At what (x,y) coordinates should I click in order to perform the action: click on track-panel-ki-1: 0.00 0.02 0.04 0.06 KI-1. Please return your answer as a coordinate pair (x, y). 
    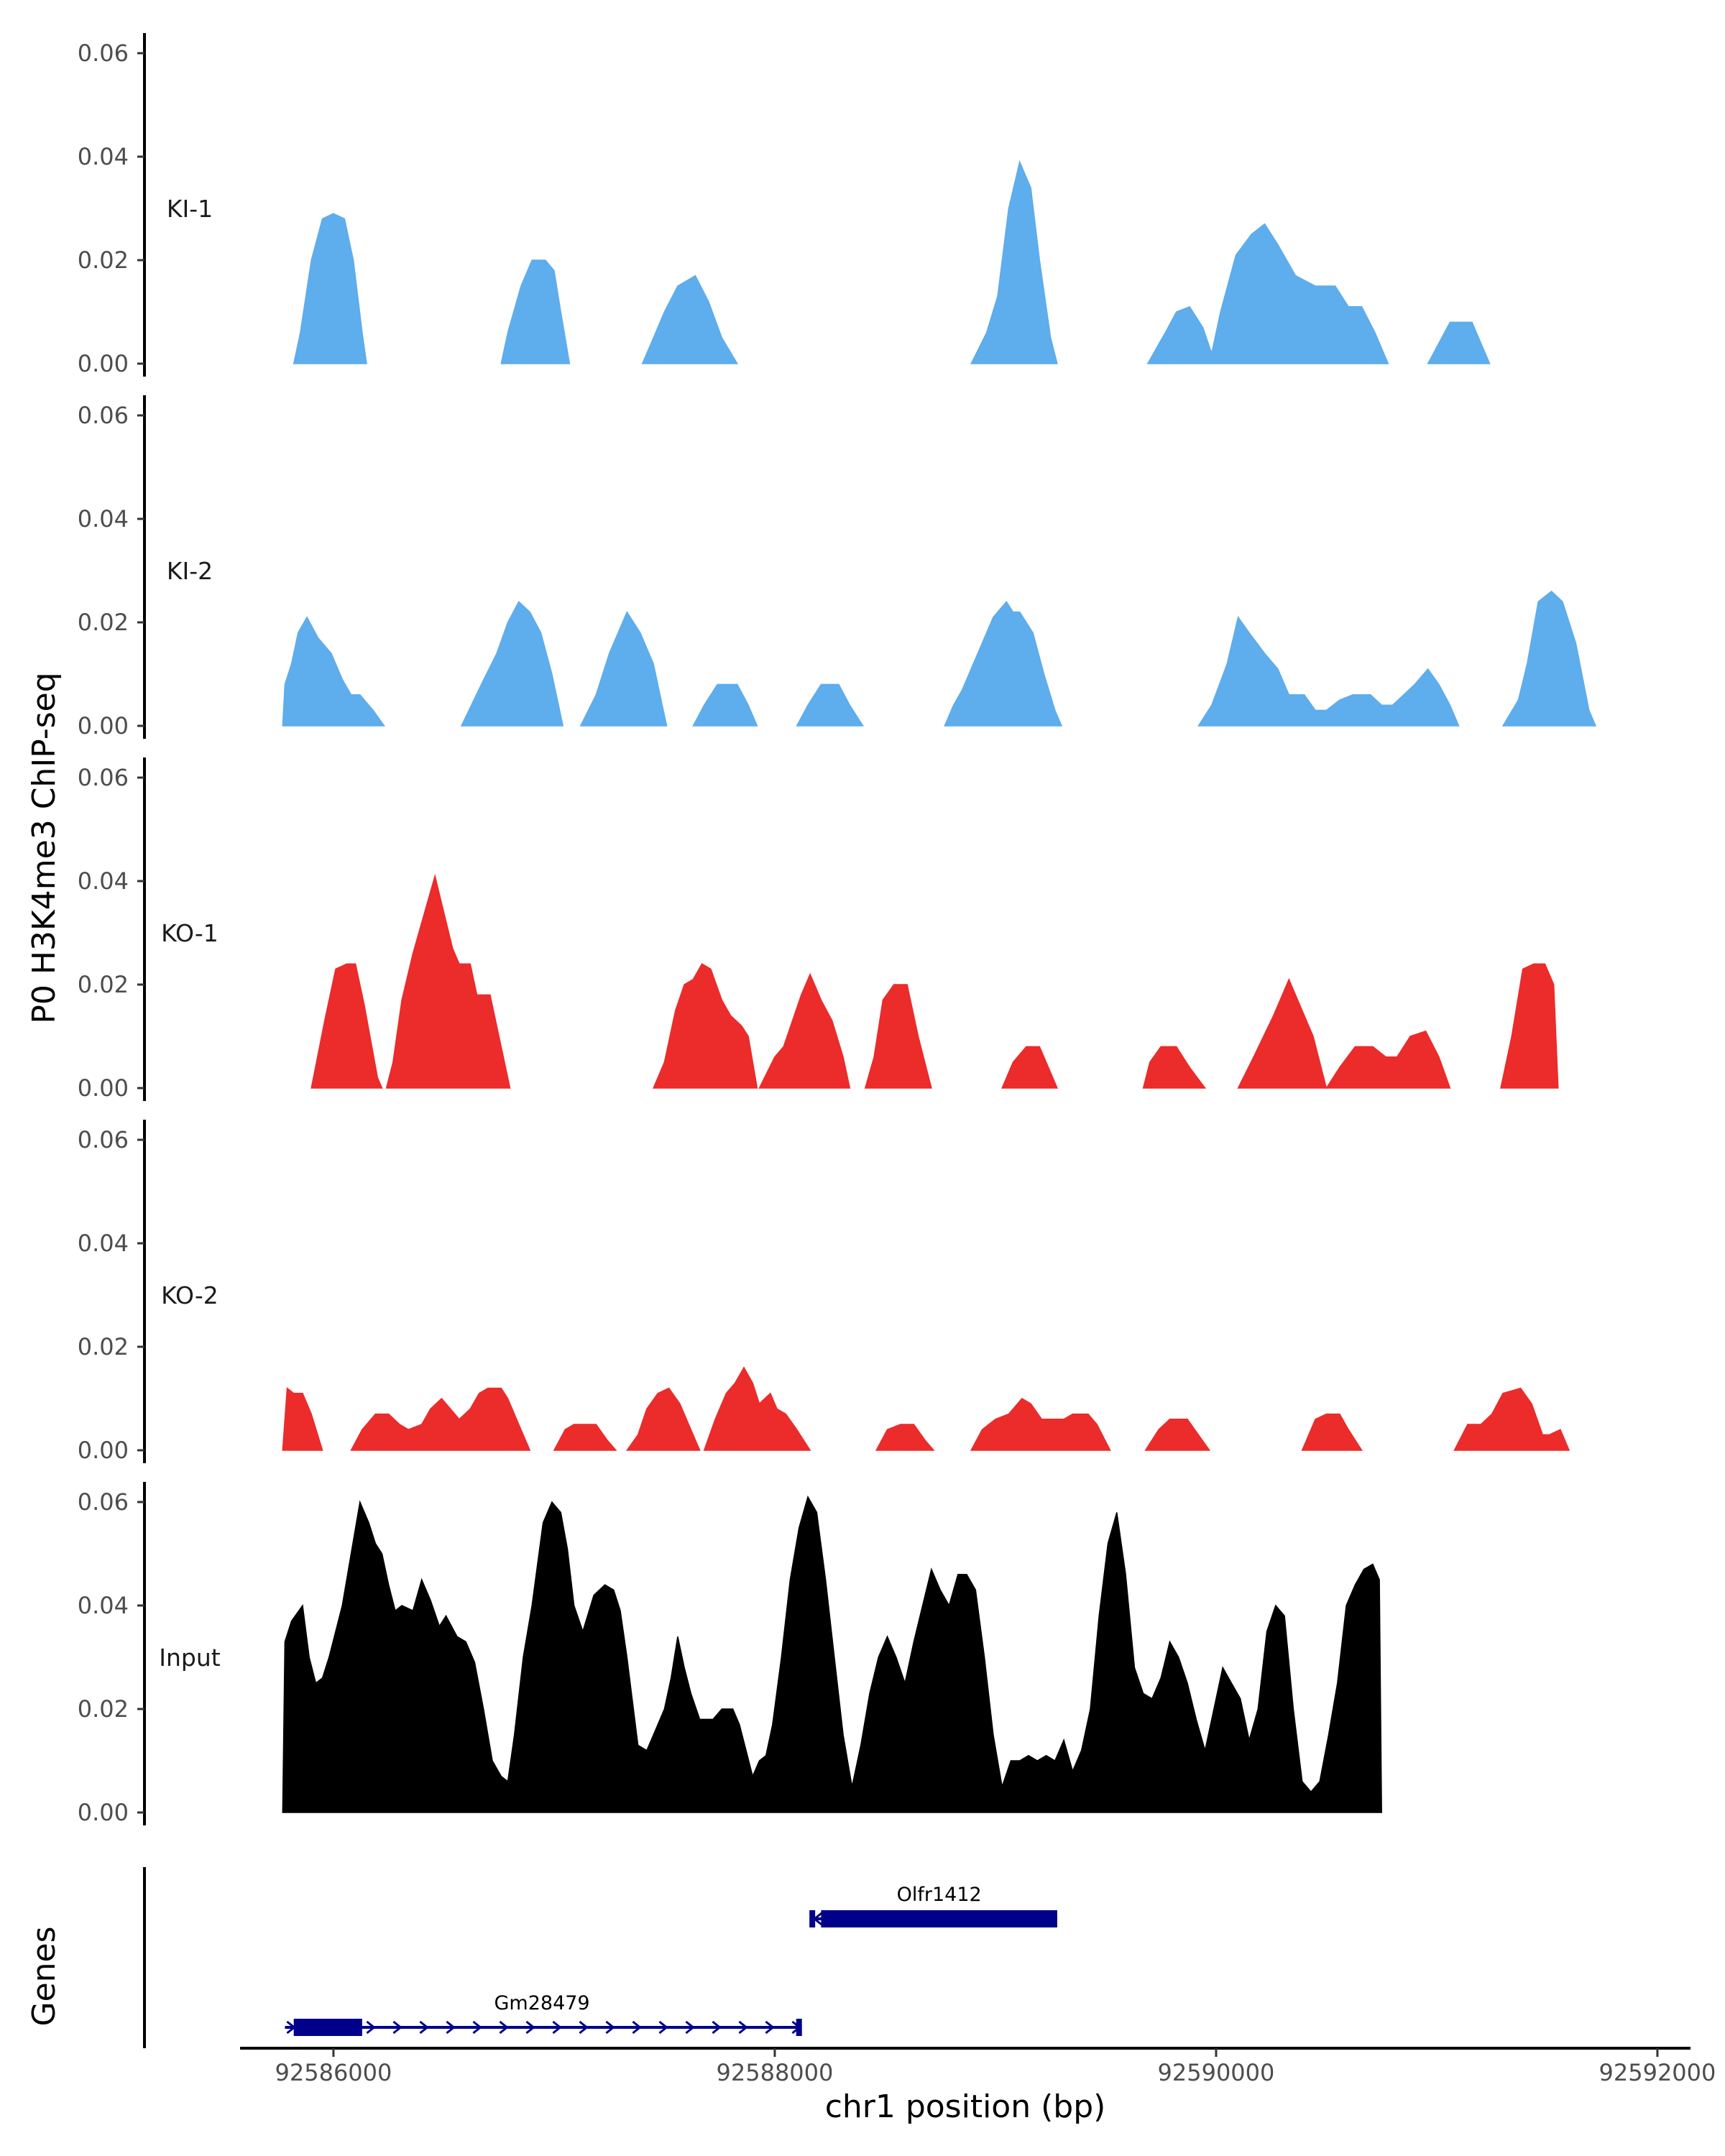
    Looking at the image, I should click on (784, 205).